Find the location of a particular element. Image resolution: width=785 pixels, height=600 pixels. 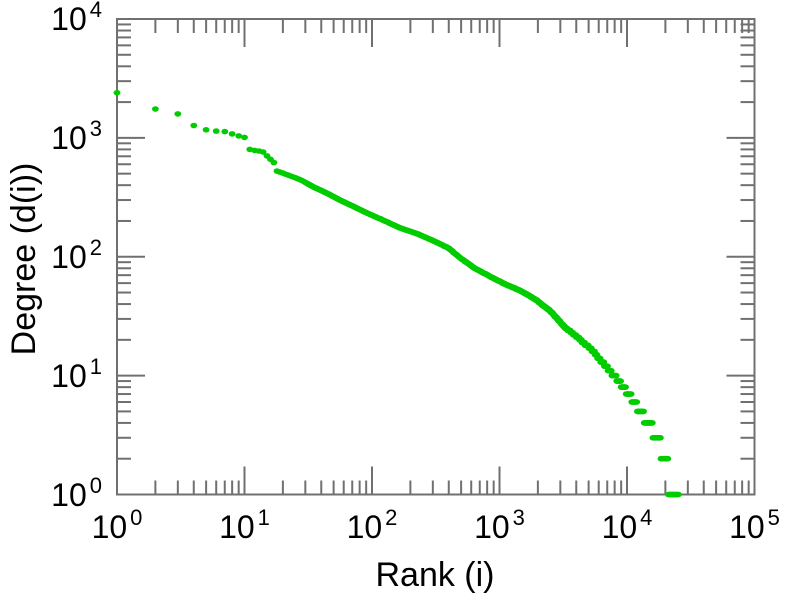

y-axis-title: Degree (d(i)) is located at coordinates (24, 259).